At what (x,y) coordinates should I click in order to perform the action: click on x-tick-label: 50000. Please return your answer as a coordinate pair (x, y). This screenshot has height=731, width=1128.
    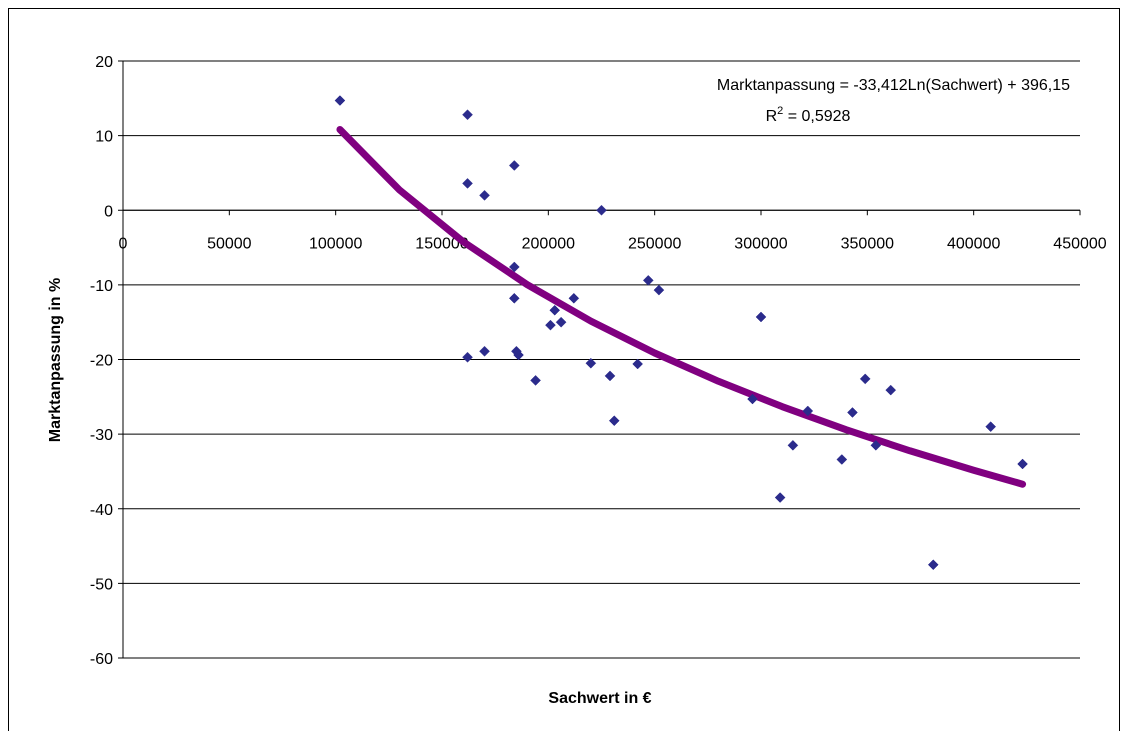
    Looking at the image, I should click on (229, 243).